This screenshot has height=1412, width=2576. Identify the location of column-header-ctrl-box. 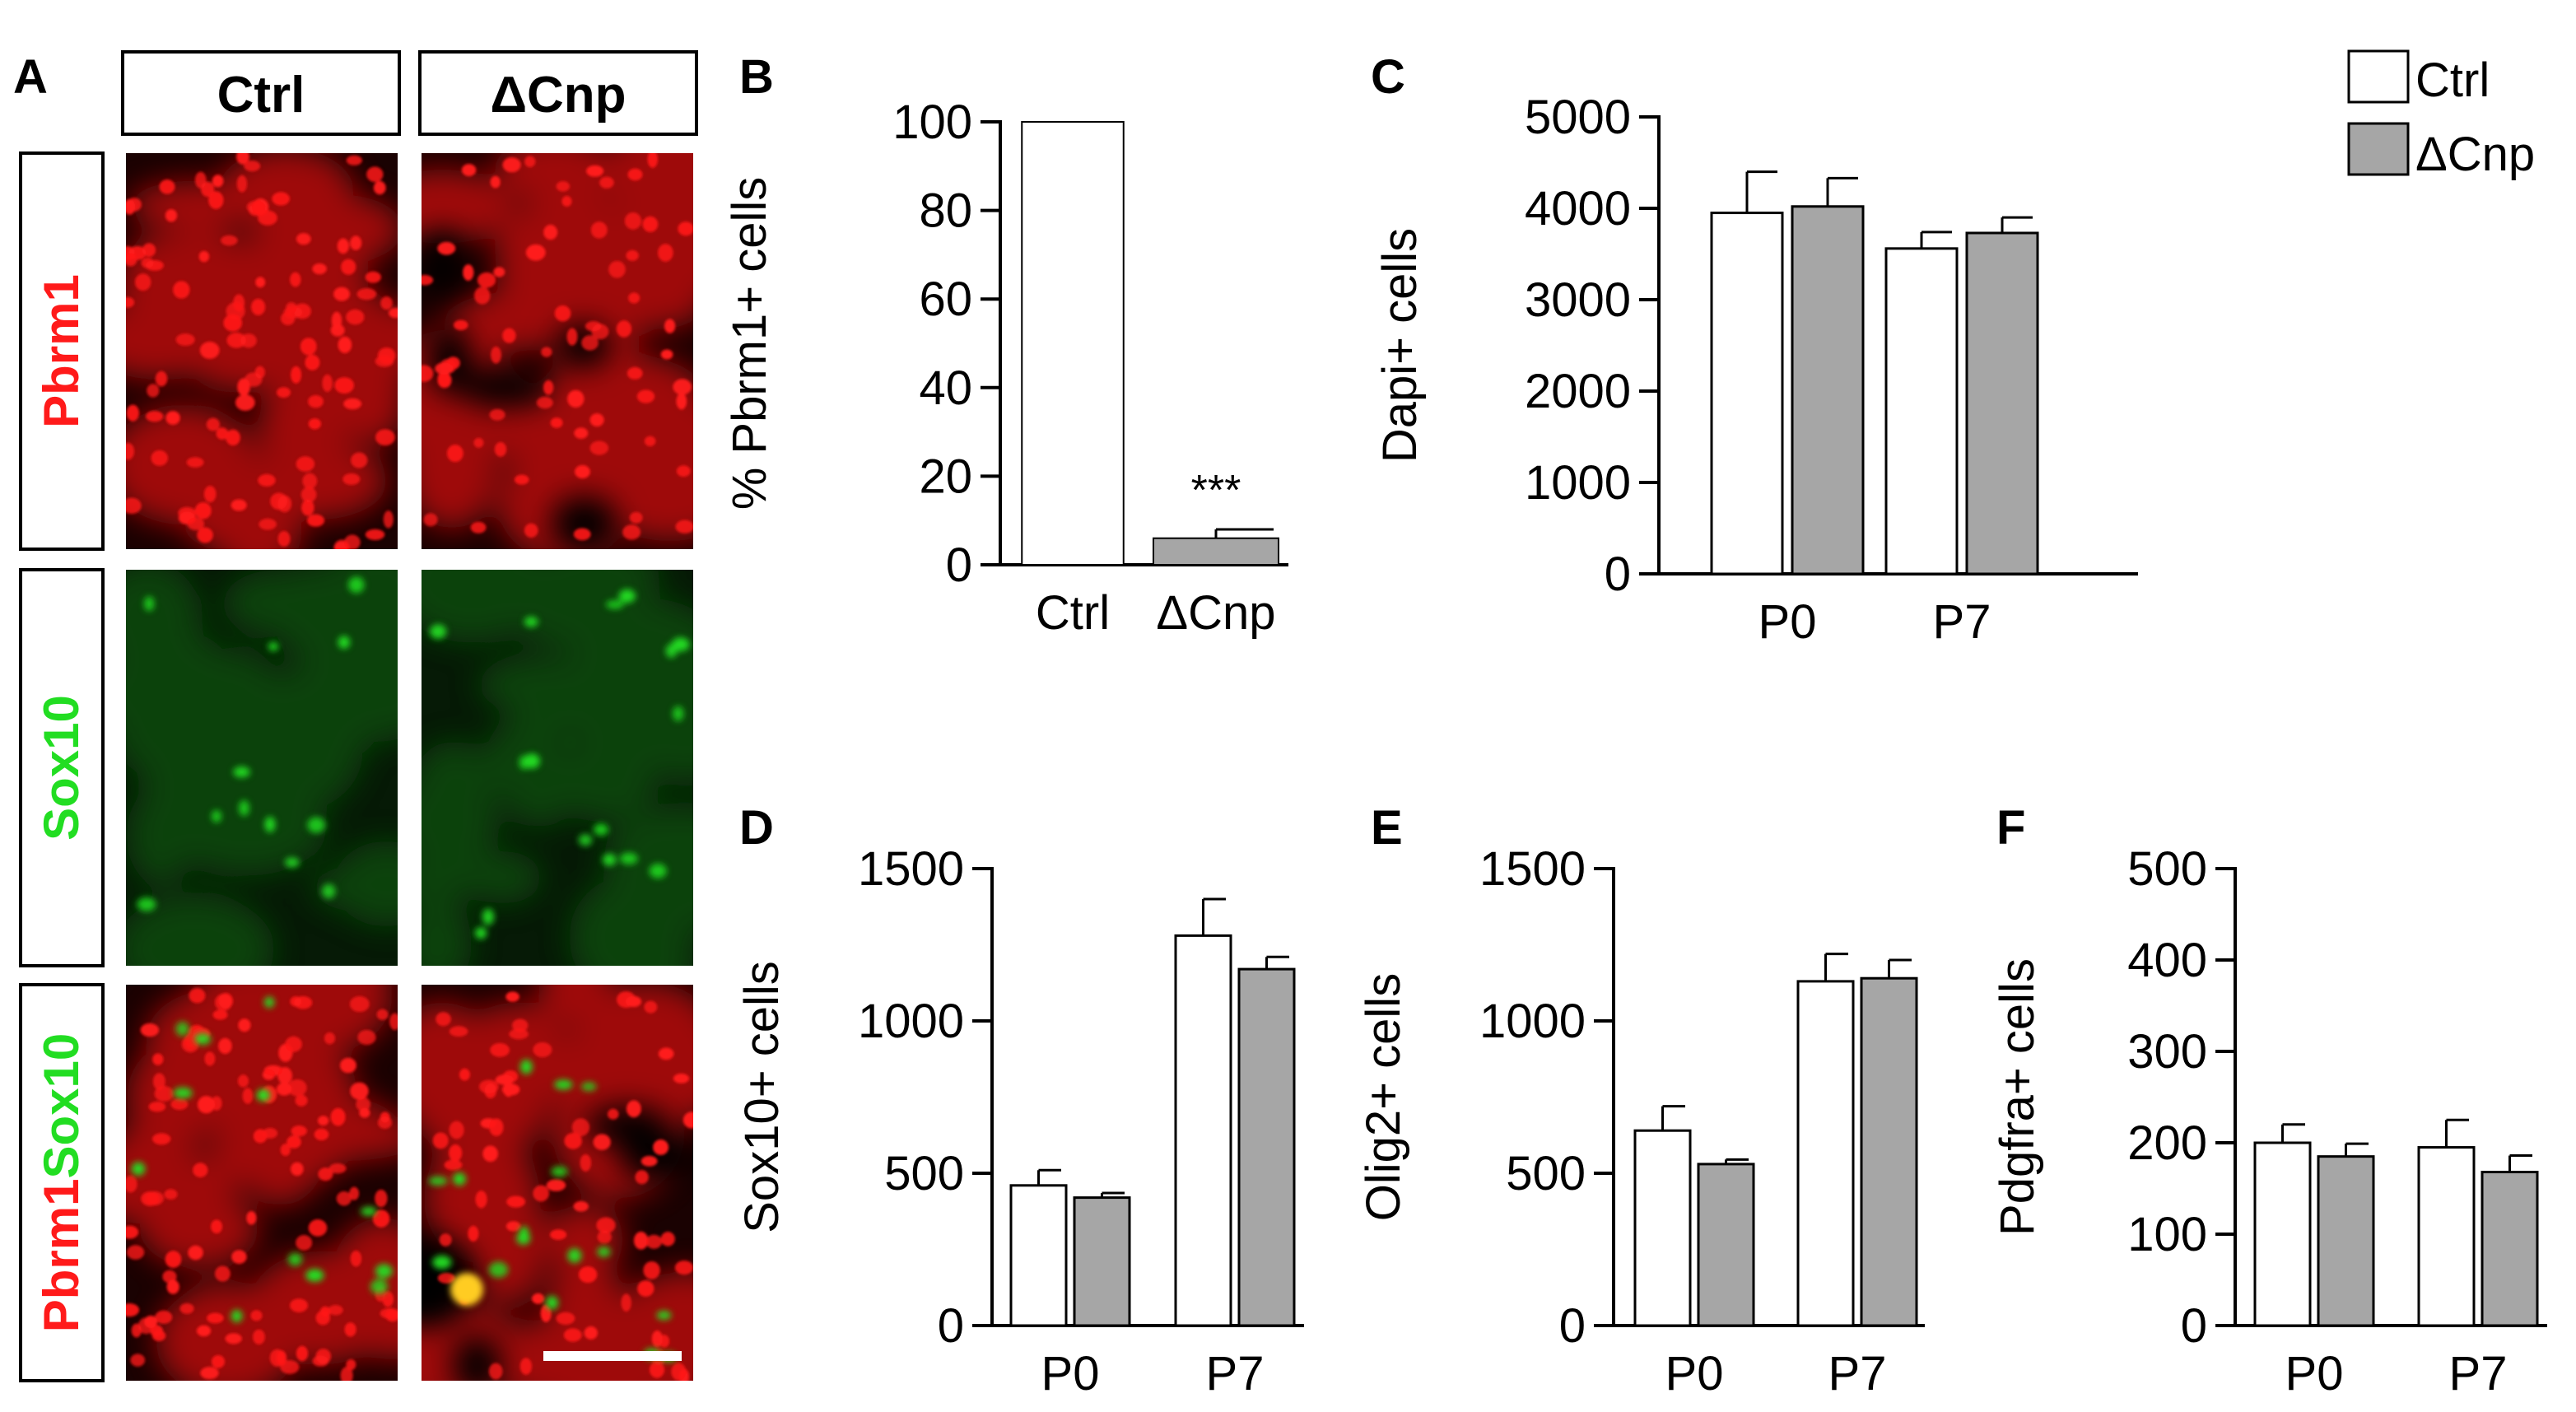
(261, 93).